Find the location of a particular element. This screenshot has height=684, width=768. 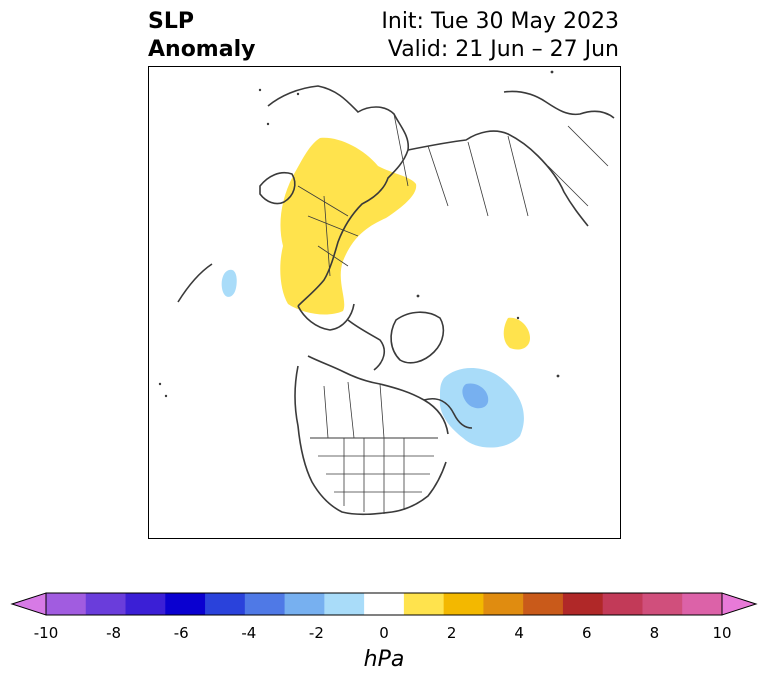

colorbar-tick-label: 4 is located at coordinates (519, 633).